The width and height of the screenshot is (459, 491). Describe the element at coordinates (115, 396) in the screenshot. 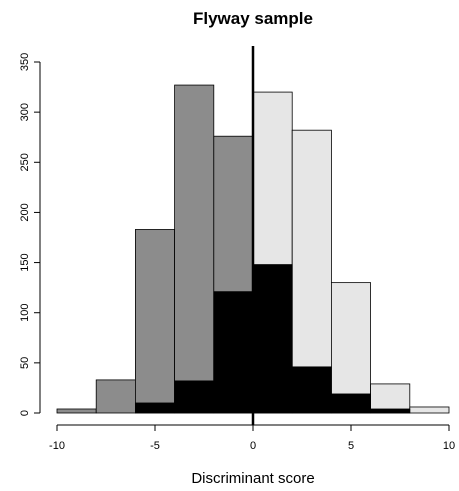

I see `bar-series1-bin2` at that location.